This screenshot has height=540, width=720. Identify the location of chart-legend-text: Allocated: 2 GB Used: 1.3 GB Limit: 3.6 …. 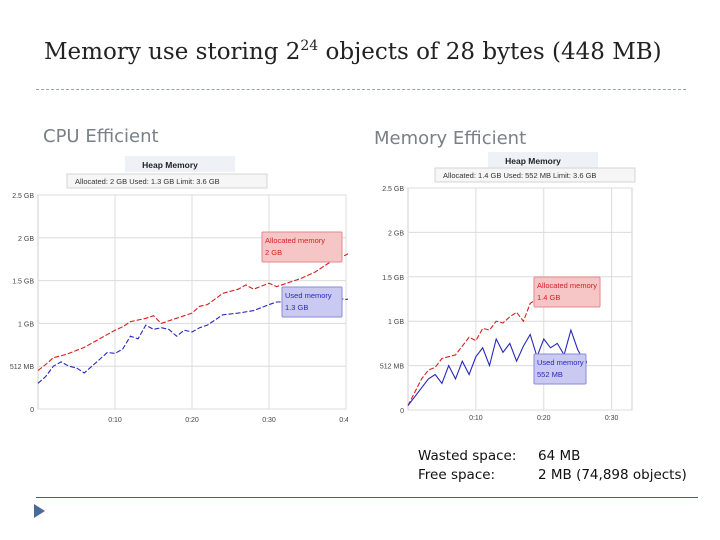
(147, 181).